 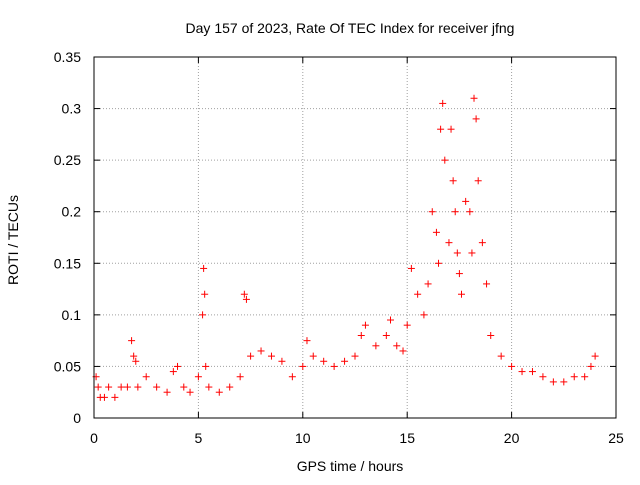 What do you see at coordinates (67, 57) in the screenshot?
I see `y-tick-label: 0.35` at bounding box center [67, 57].